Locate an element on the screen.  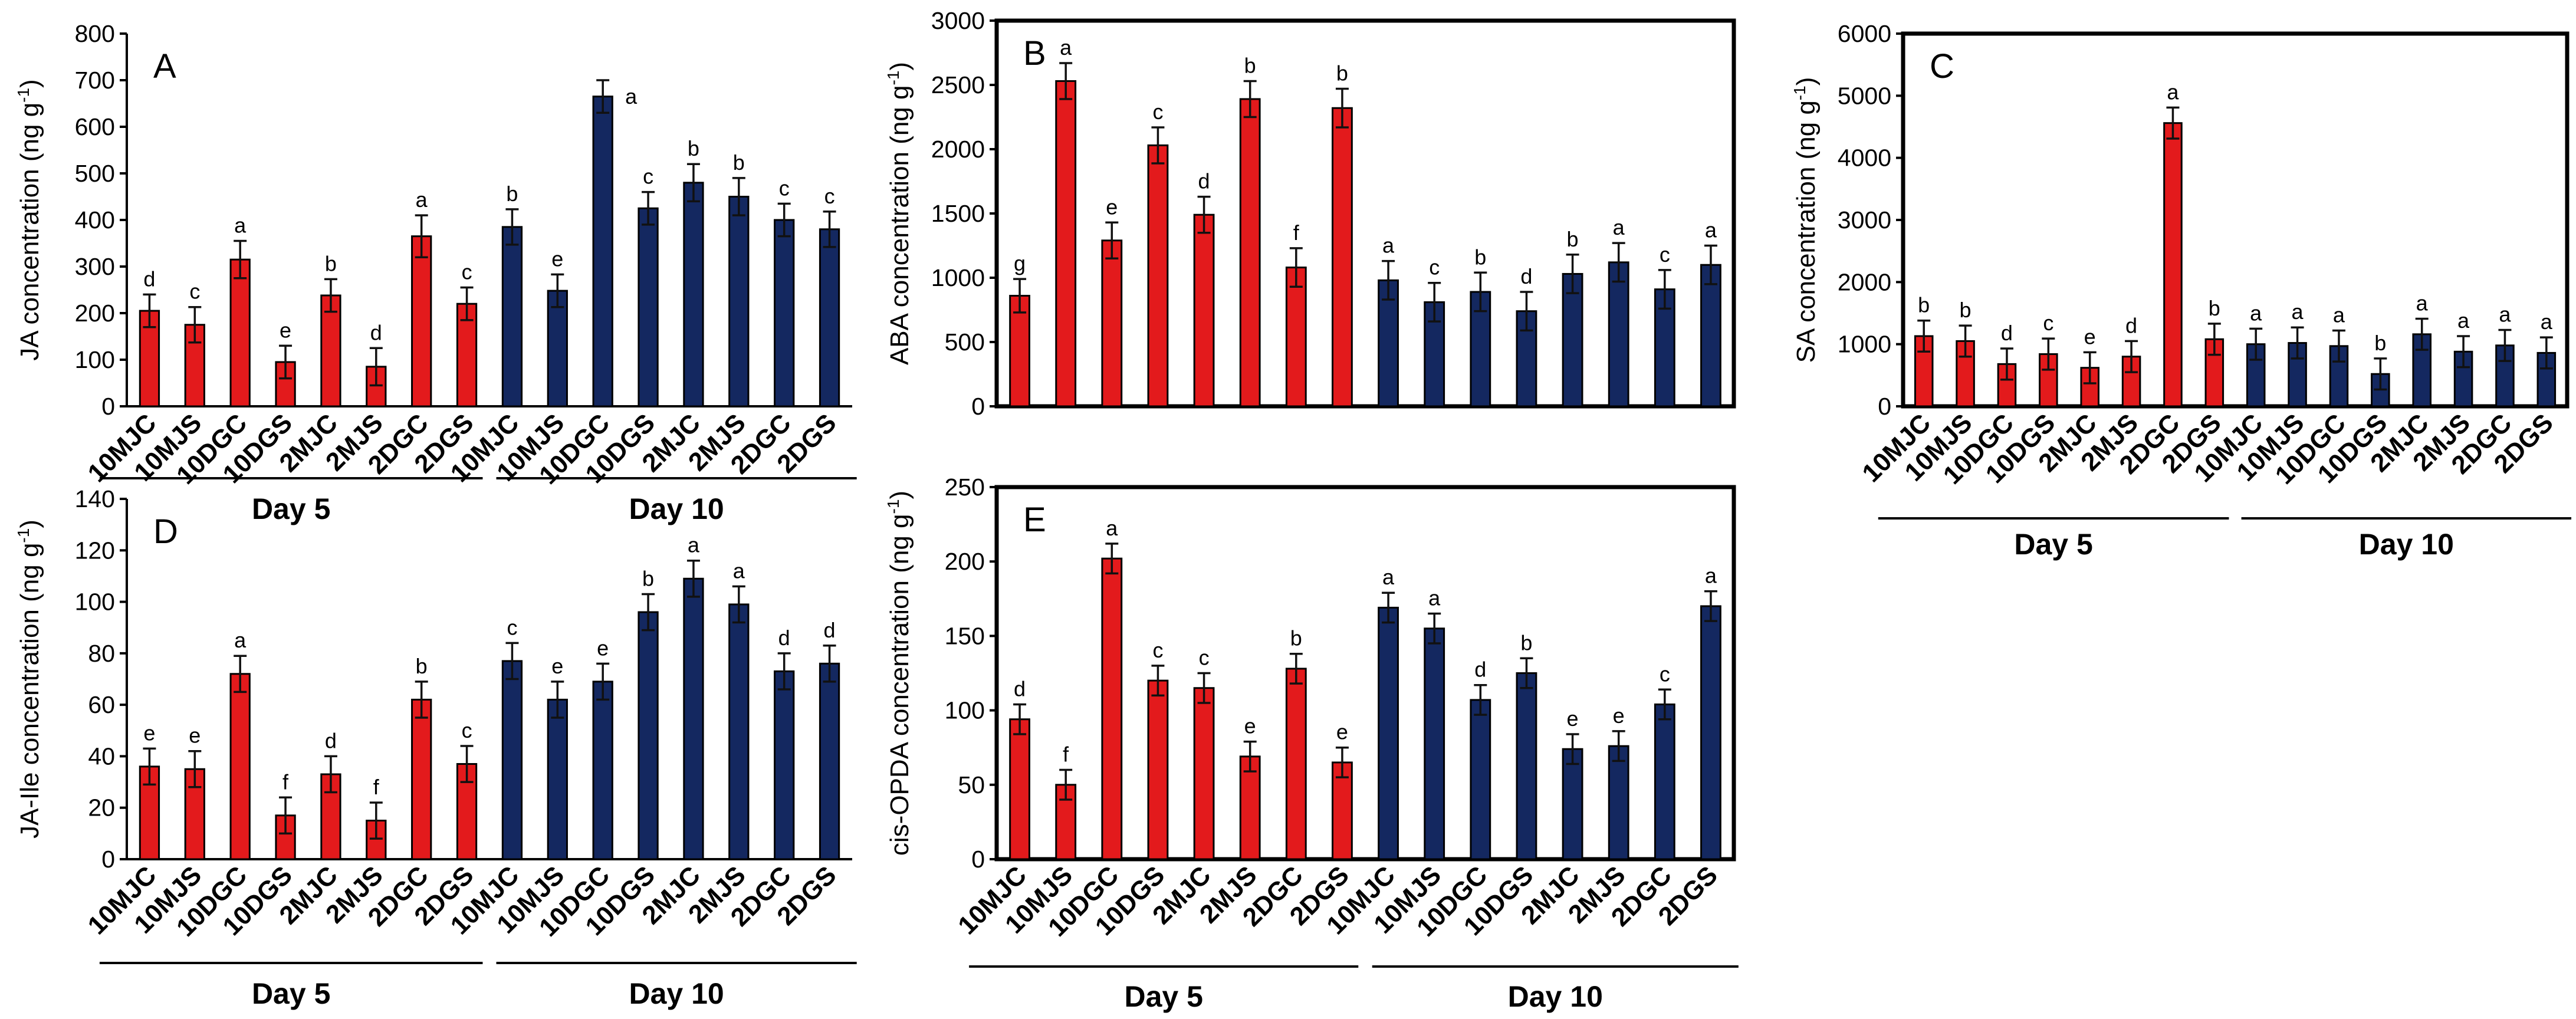
y-tick-label: 140 is located at coordinates (95, 498).